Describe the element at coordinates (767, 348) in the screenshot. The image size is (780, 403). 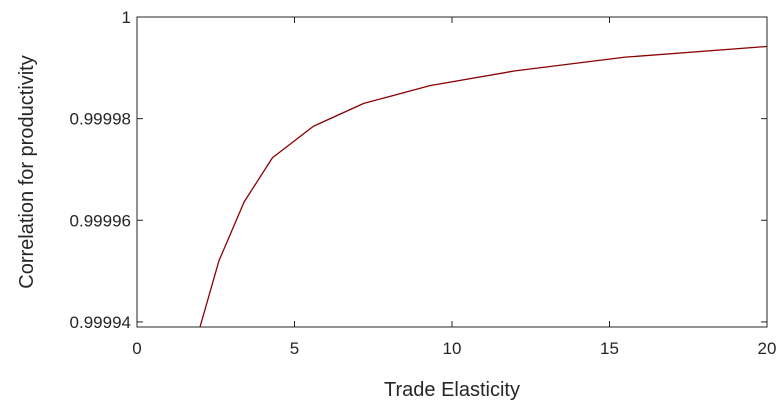
I see `x-tick-label: 20` at that location.